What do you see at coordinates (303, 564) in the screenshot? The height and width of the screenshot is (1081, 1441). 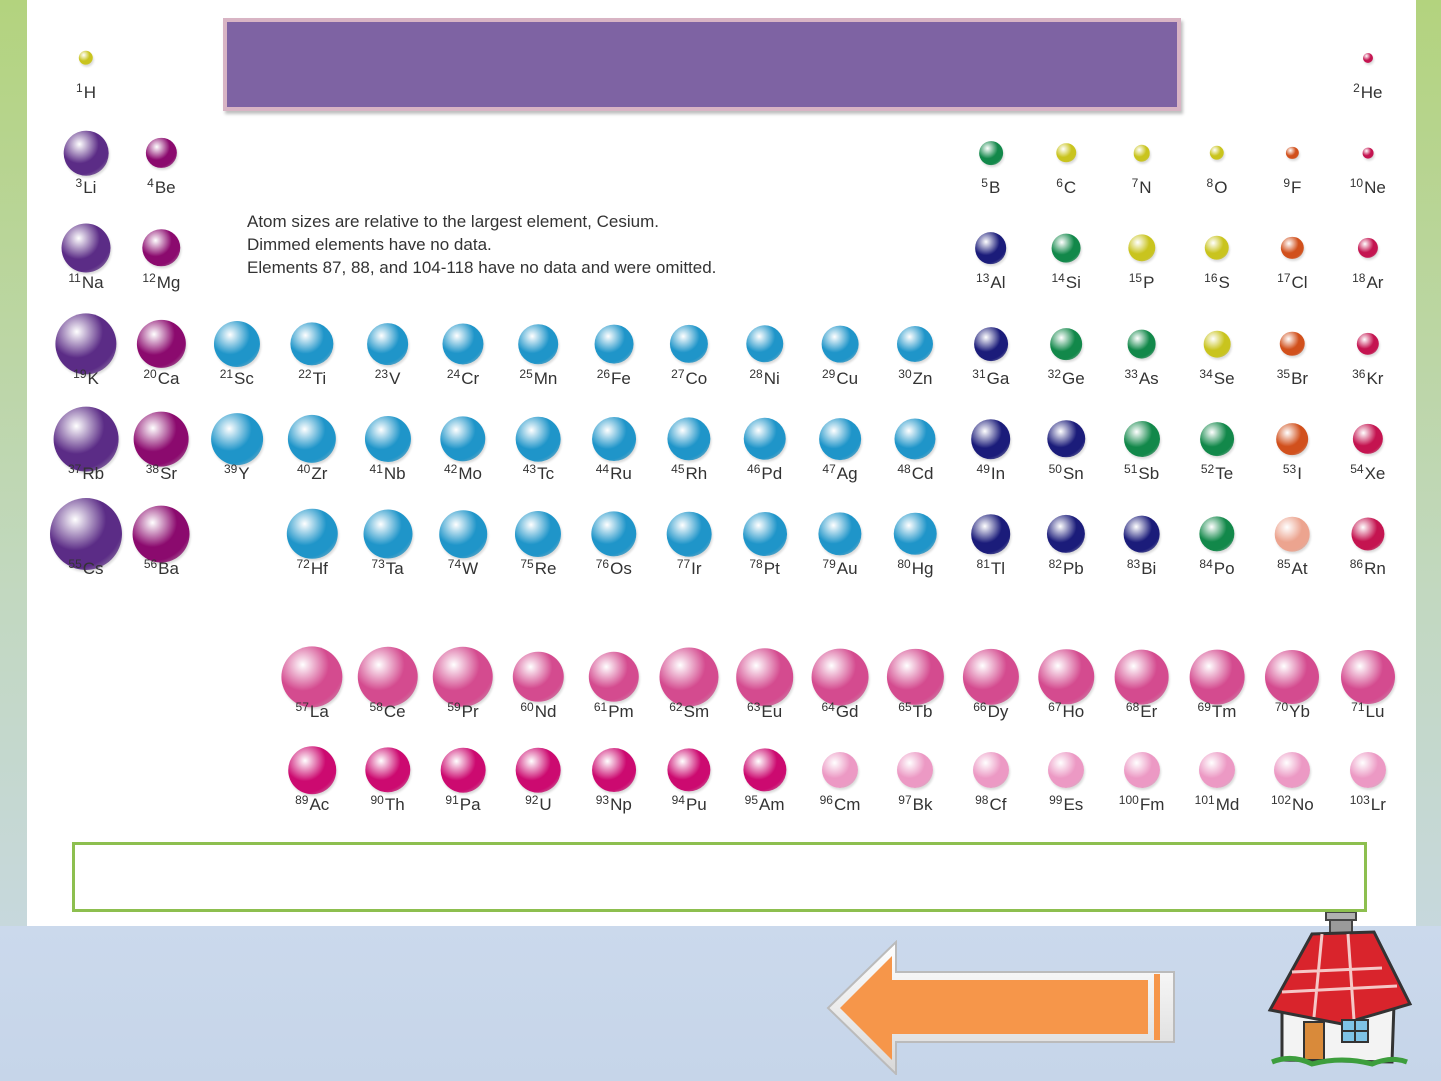 I see `atomic-number: 72` at bounding box center [303, 564].